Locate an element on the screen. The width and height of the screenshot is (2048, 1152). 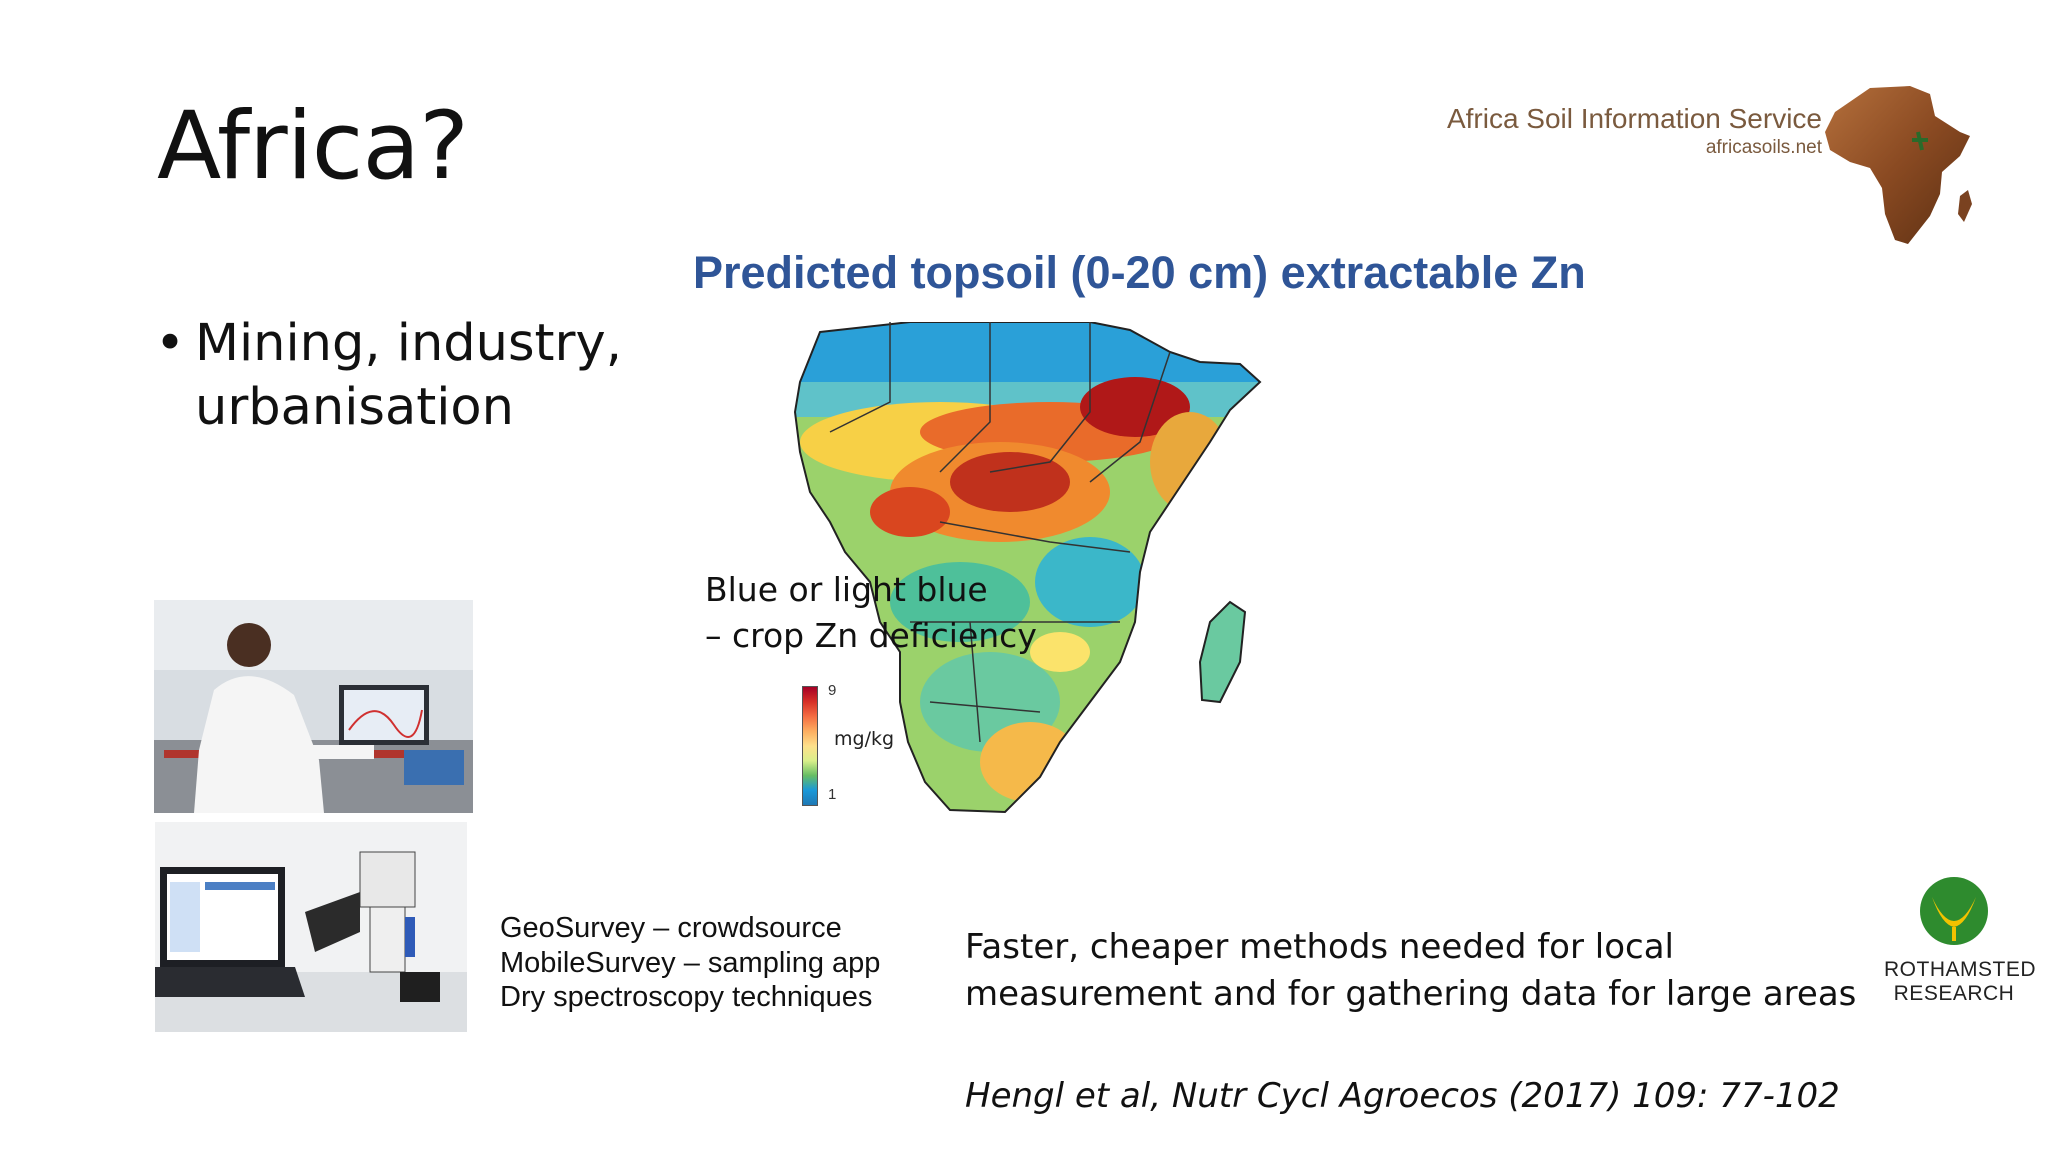
map-legend-unit: mg/kg is located at coordinates (864, 739).